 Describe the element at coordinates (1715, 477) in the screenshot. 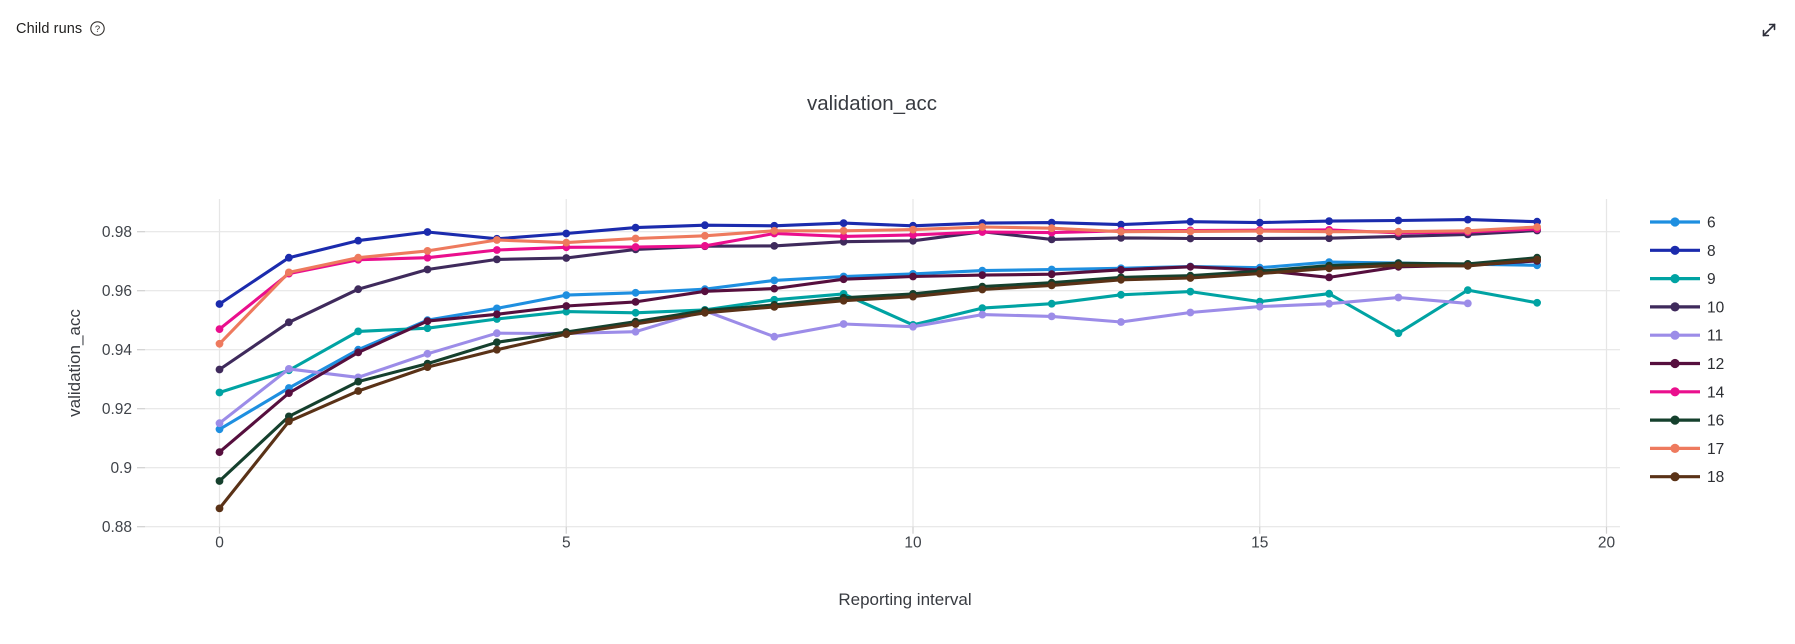

I see `legend-item-18: 18` at that location.